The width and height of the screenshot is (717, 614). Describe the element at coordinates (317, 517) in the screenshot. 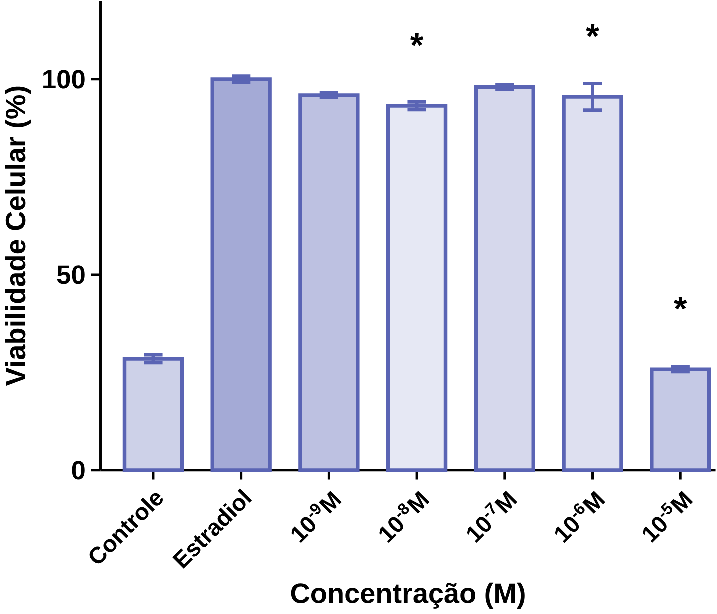

I see `x-tick-label: 10$^{-9}$M` at that location.